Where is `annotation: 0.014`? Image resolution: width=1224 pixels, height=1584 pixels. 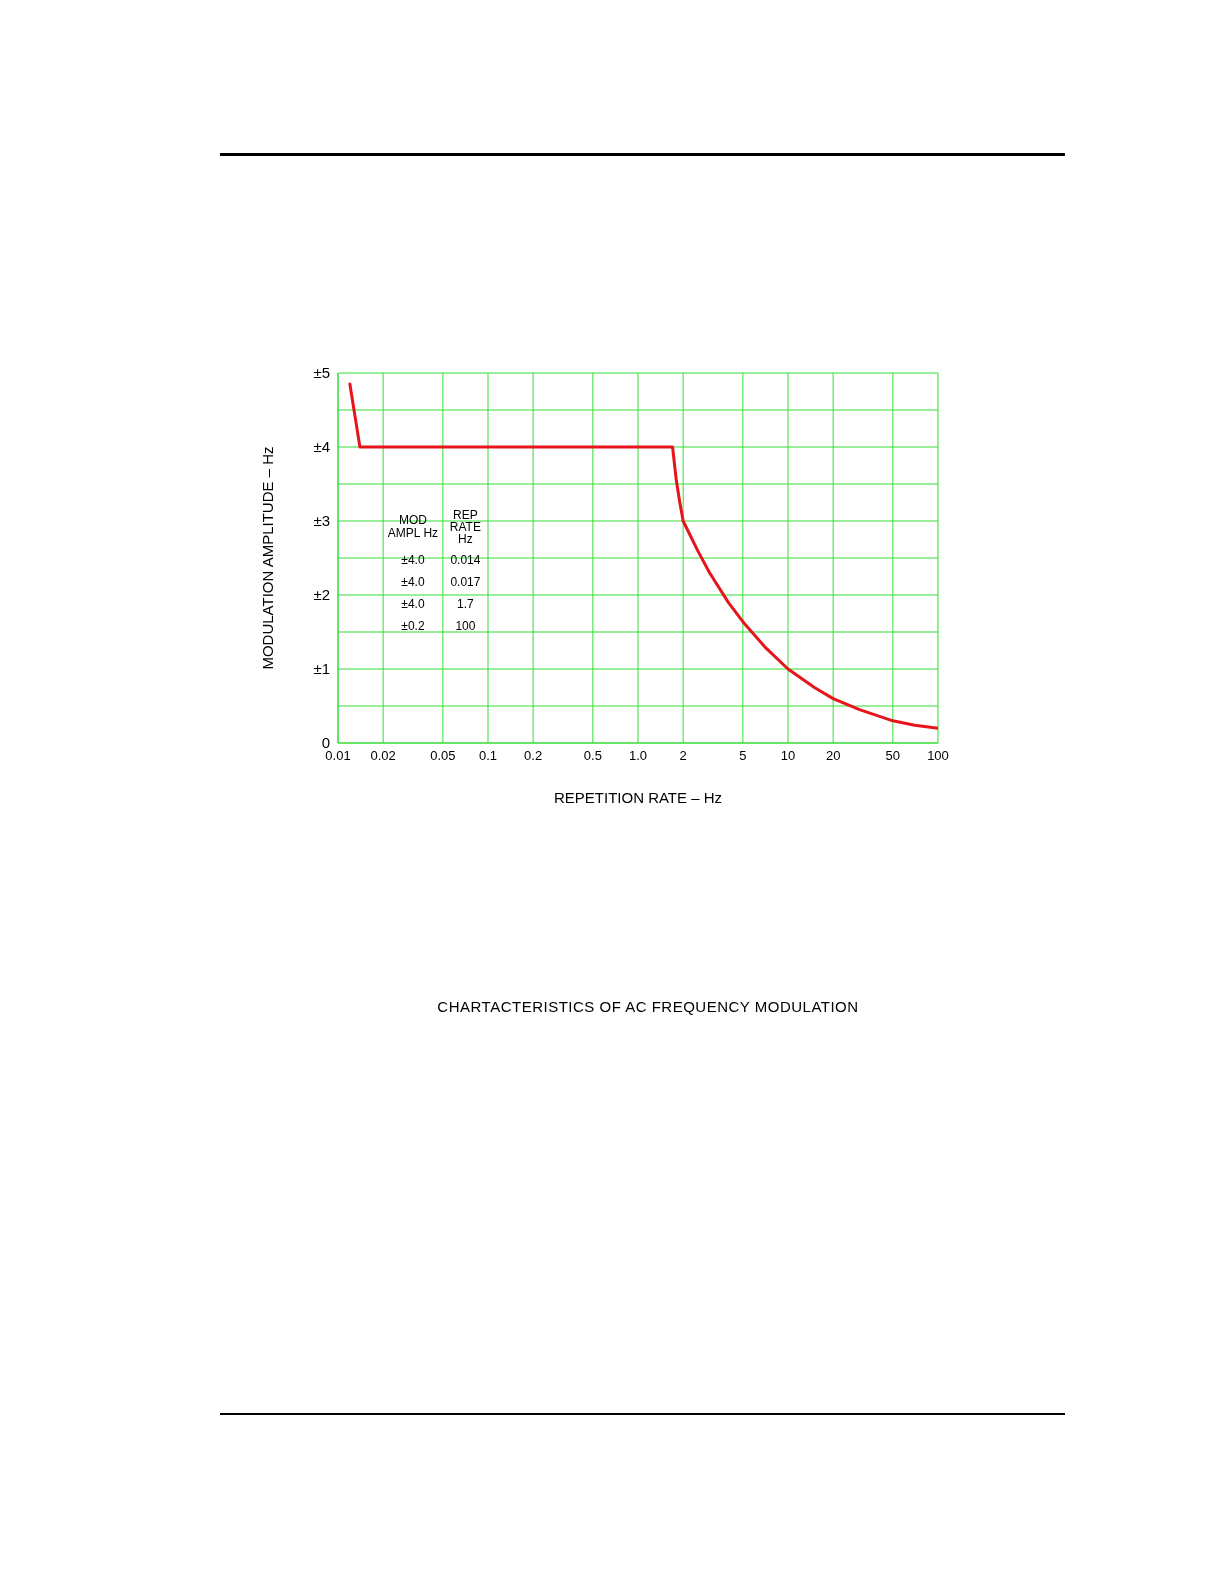
annotation: 0.014 is located at coordinates (465, 560).